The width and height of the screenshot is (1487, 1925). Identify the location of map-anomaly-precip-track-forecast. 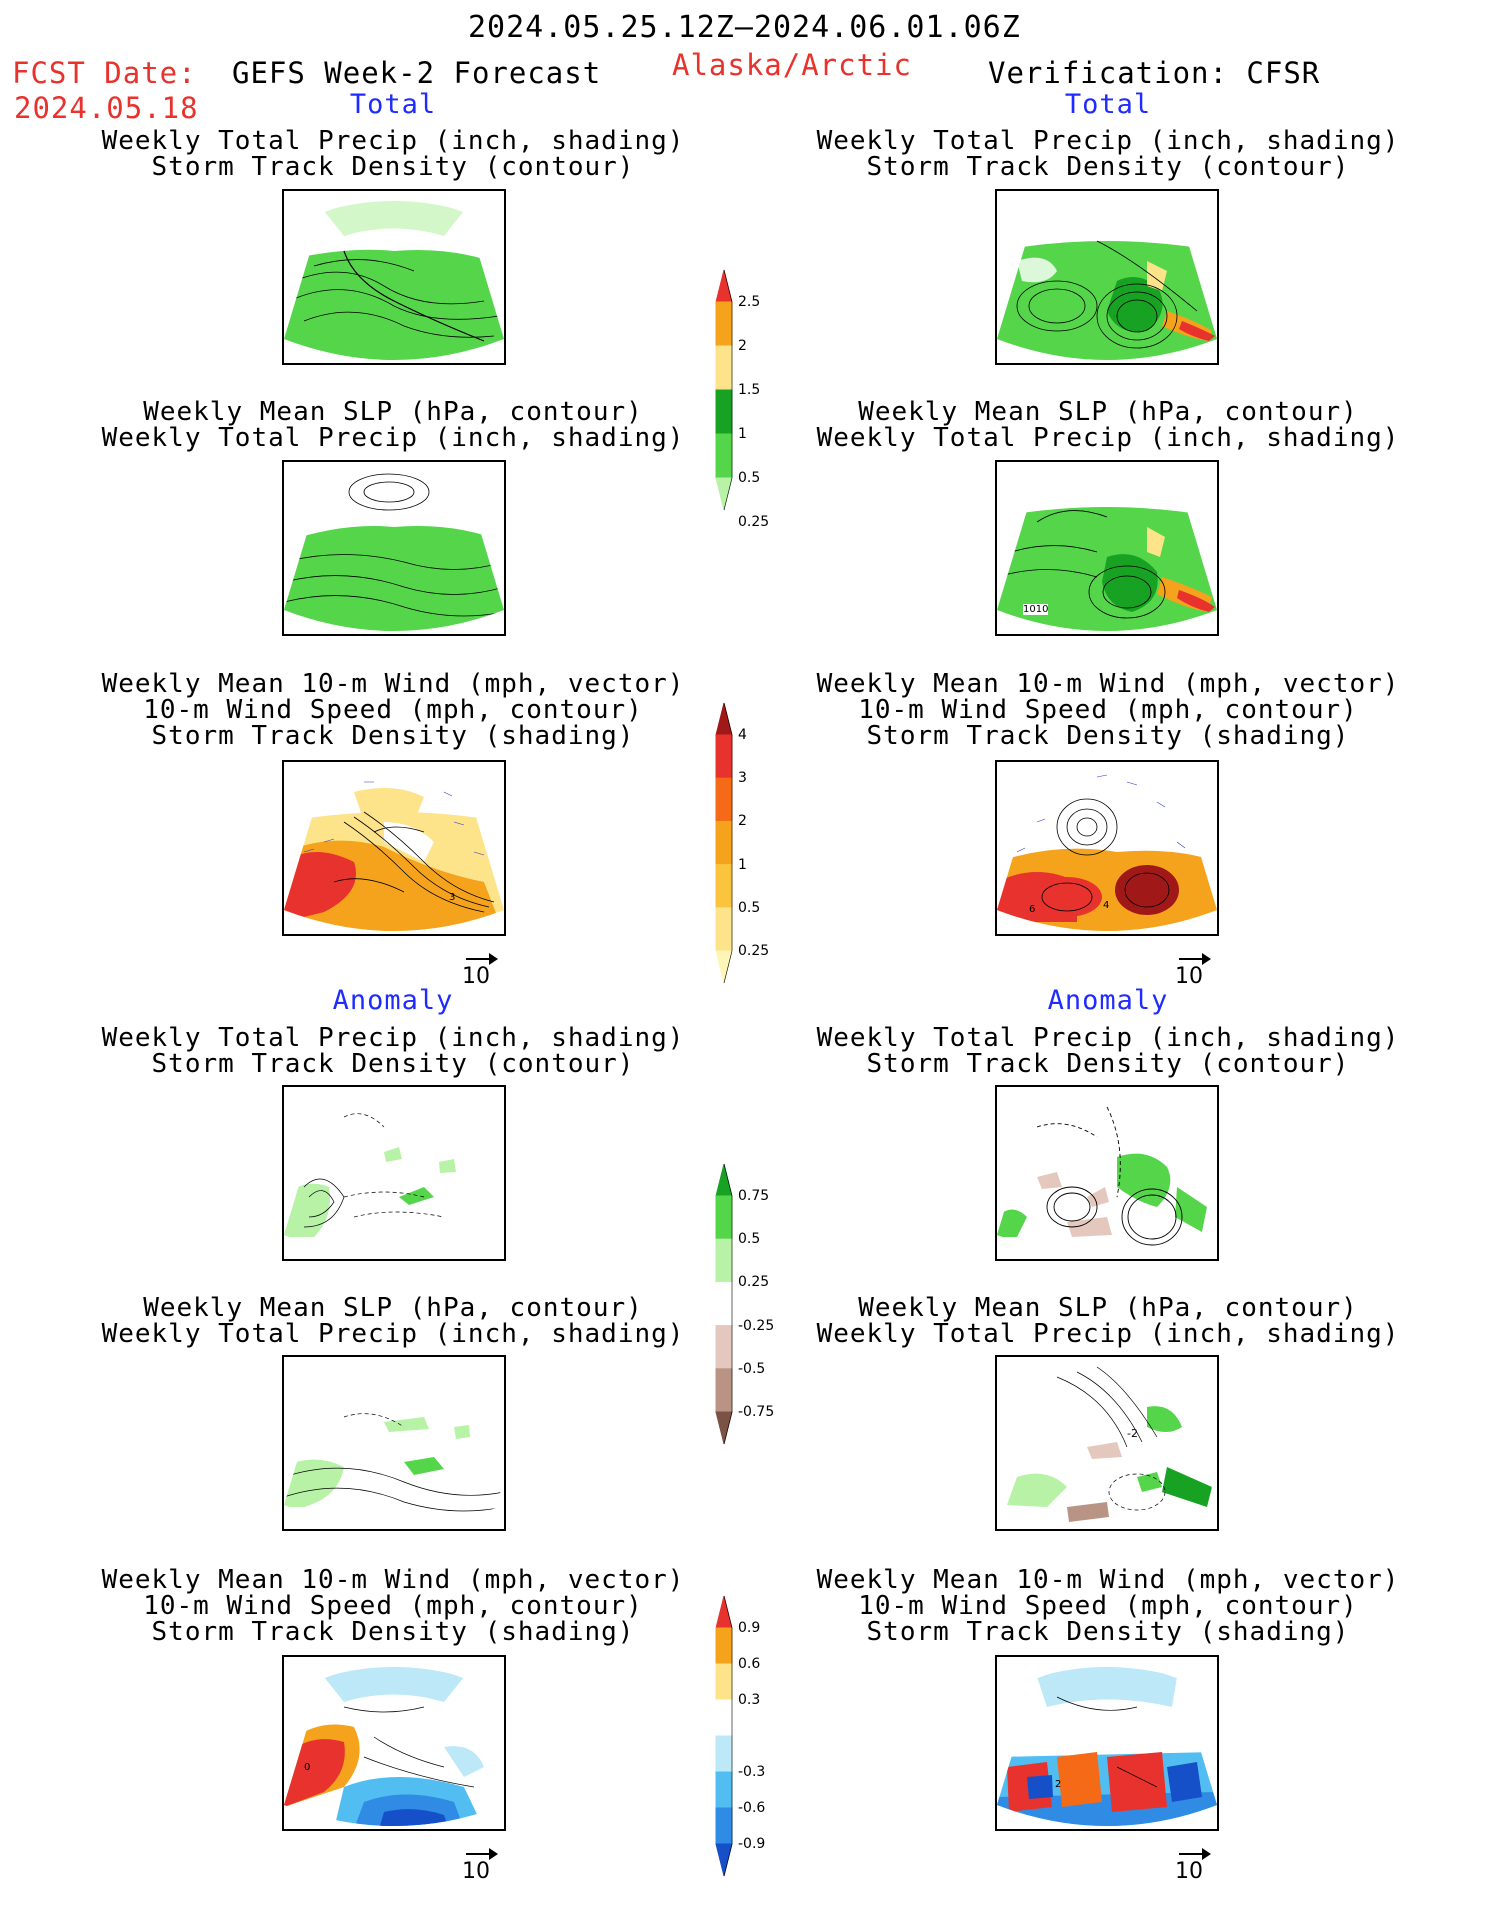
(394, 1173).